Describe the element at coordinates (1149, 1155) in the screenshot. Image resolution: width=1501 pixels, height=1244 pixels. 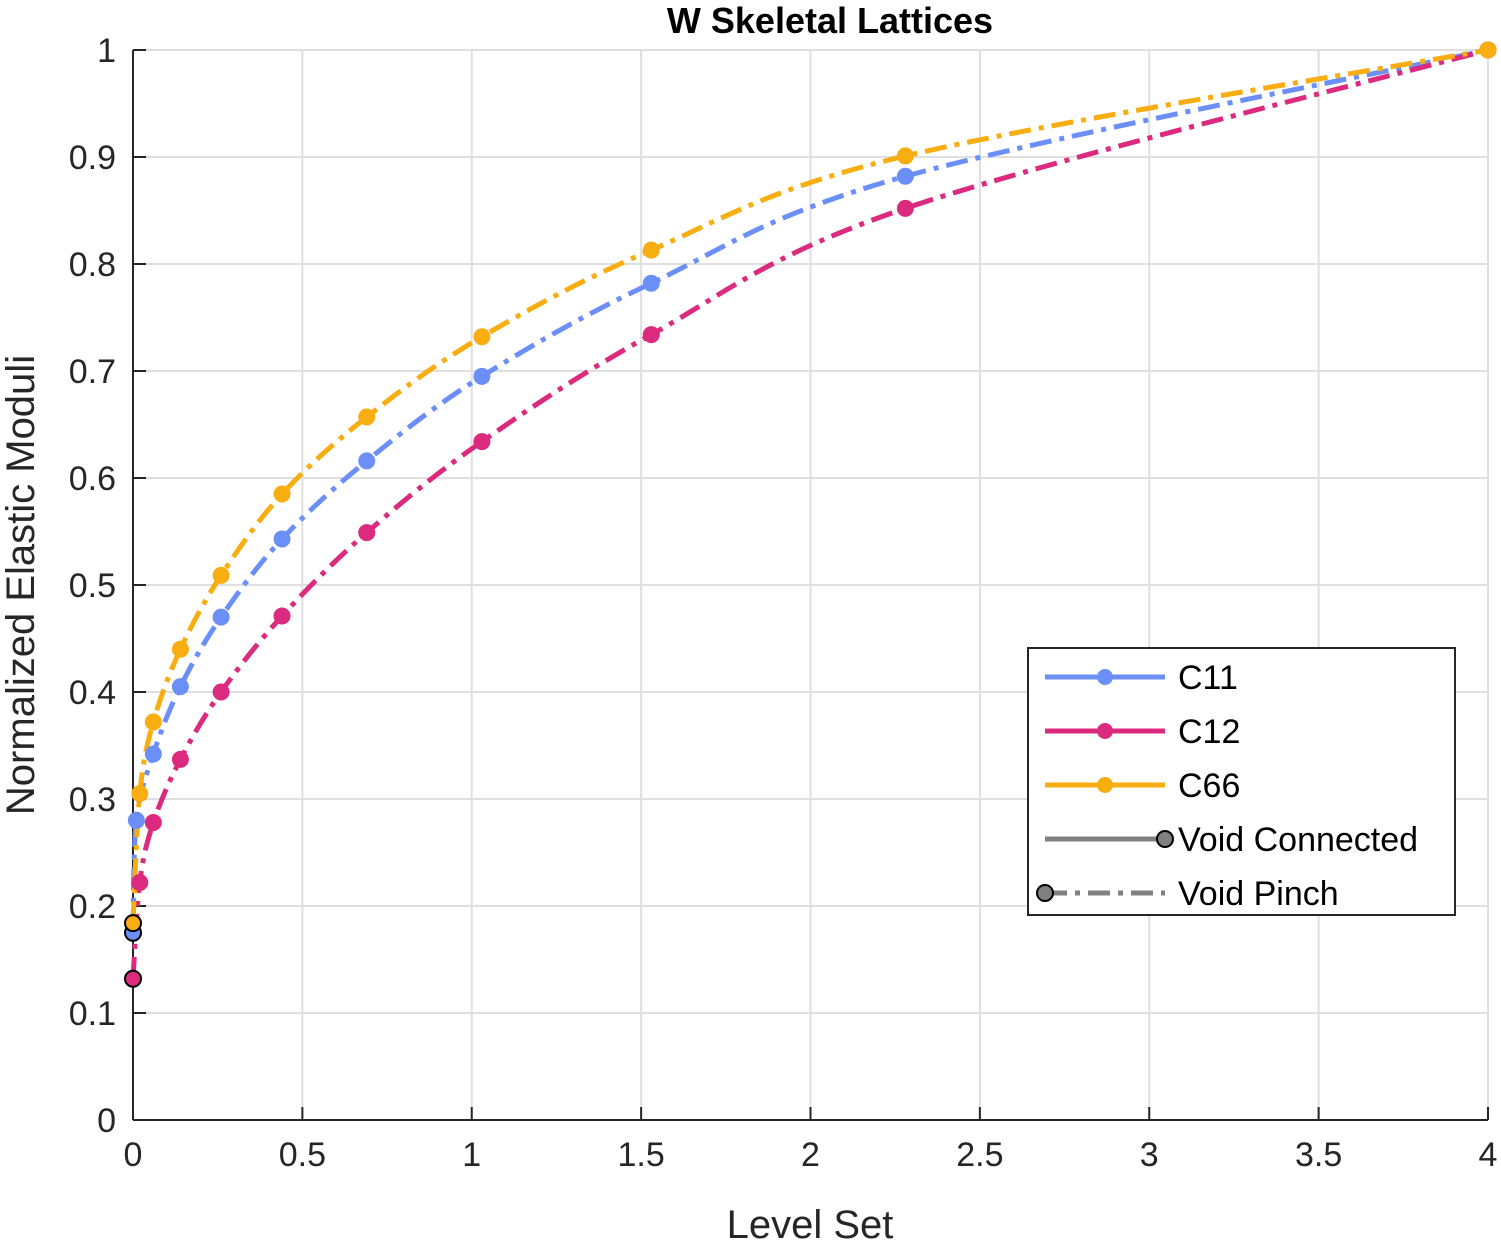
I see `x-tick-label: 3` at that location.